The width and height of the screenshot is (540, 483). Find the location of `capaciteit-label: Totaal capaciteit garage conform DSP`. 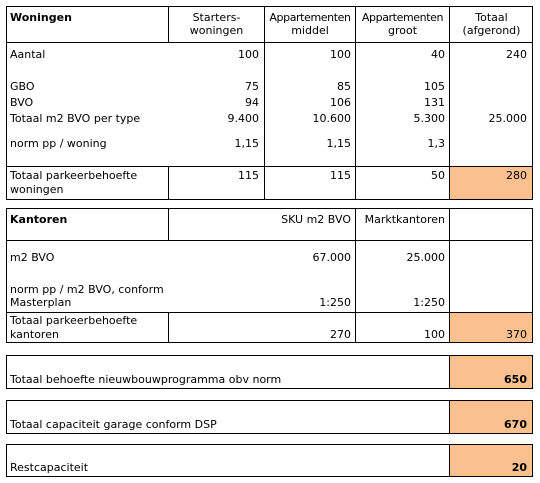

capaciteit-label: Totaal capaciteit garage conform DSP is located at coordinates (113, 424).